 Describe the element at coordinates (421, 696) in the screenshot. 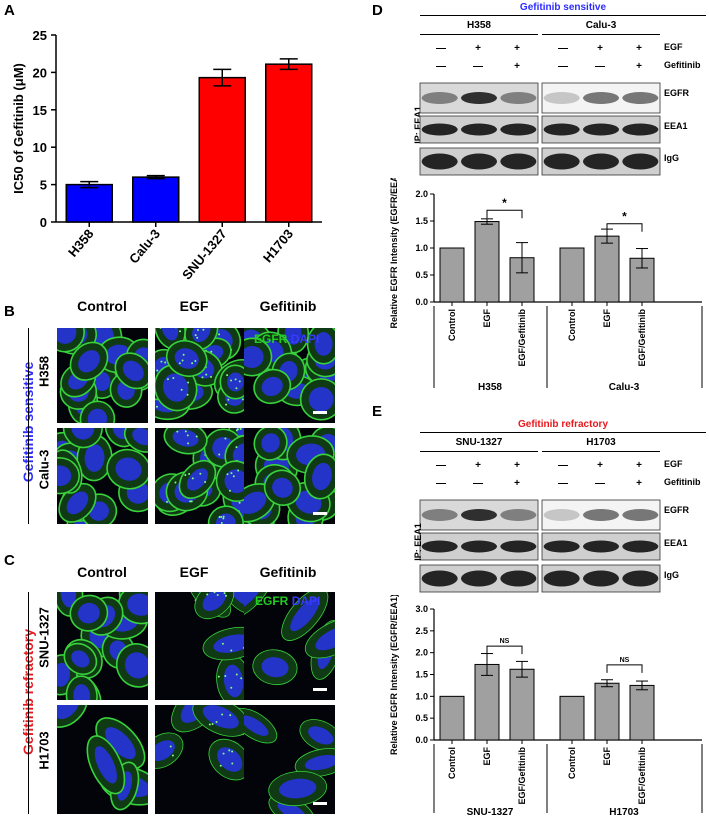

I see `y-tick-label: 1.0` at that location.